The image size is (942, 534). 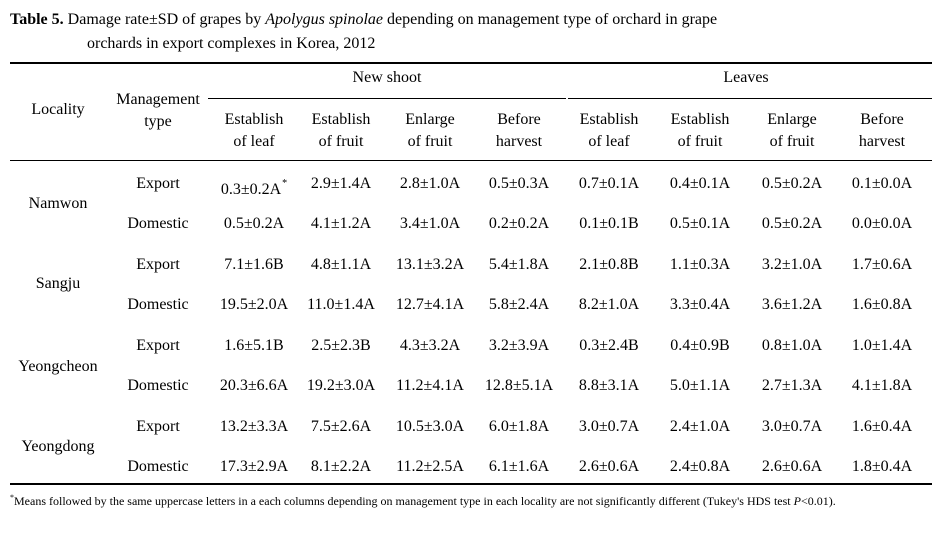 I want to click on table-cell: 1.7±0.6A, so click(x=882, y=265).